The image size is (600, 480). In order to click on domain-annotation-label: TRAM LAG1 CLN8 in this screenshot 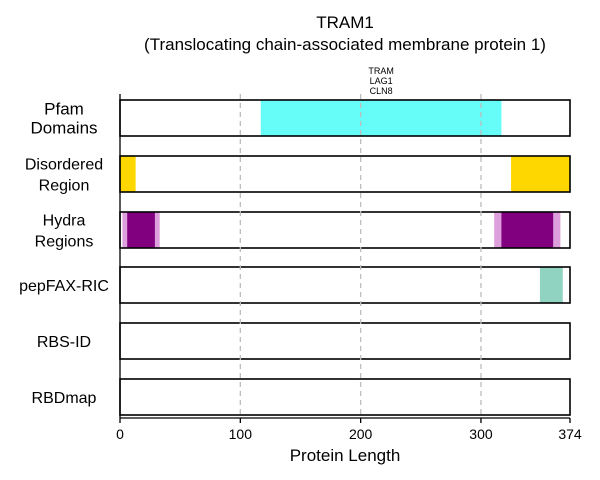, I will do `click(381, 81)`.